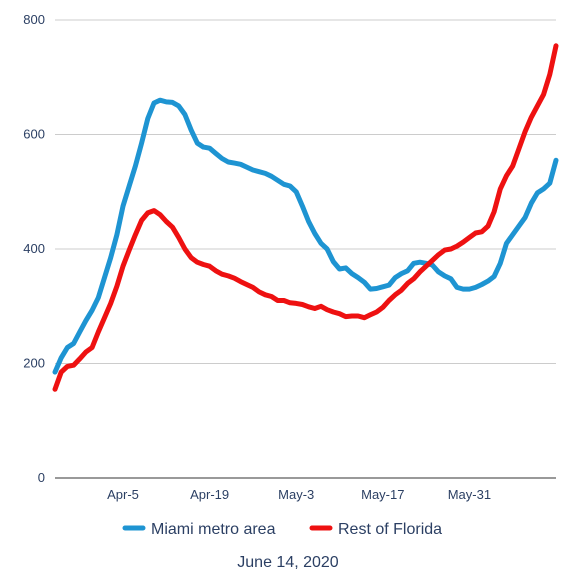 This screenshot has width=576, height=576. Describe the element at coordinates (41, 477) in the screenshot. I see `y-tick-label: 0` at that location.